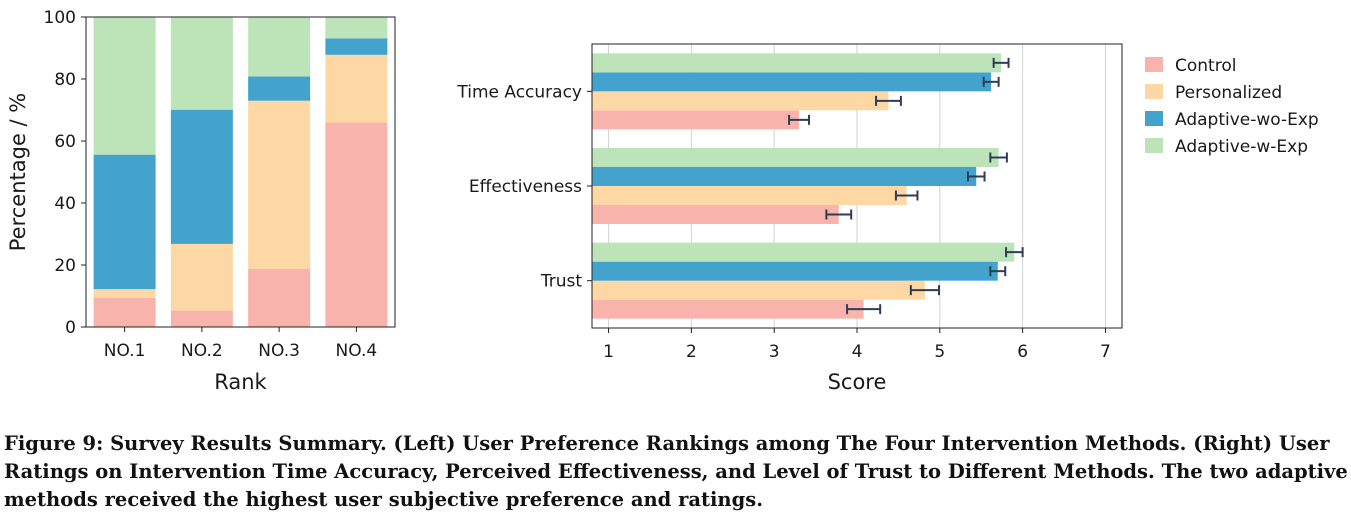 The height and width of the screenshot is (521, 1351). What do you see at coordinates (279, 351) in the screenshot?
I see `x-tick-label: NO.3` at bounding box center [279, 351].